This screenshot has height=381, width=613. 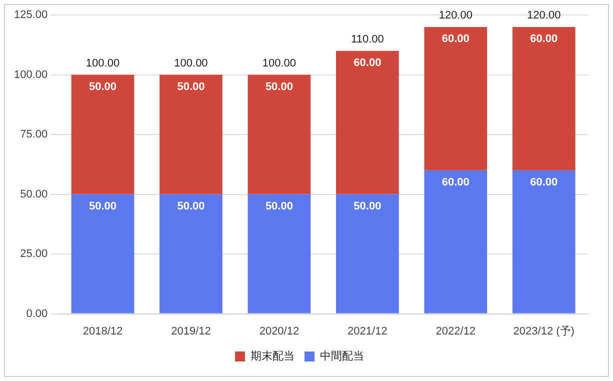 I want to click on x-tick-label: 2018/12, so click(x=102, y=331).